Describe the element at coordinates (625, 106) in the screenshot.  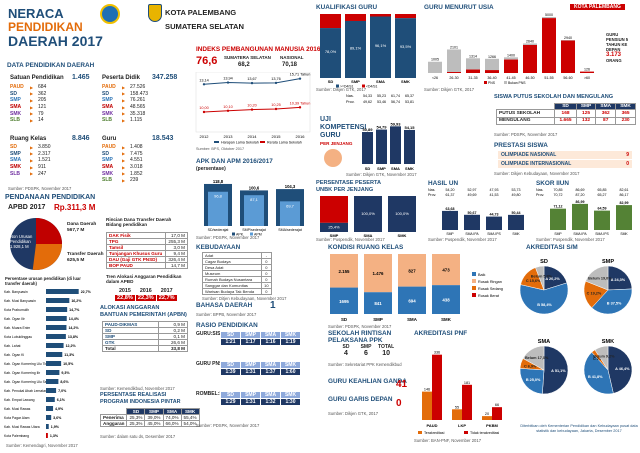
I see `putus-col-header: SMK` at that location.